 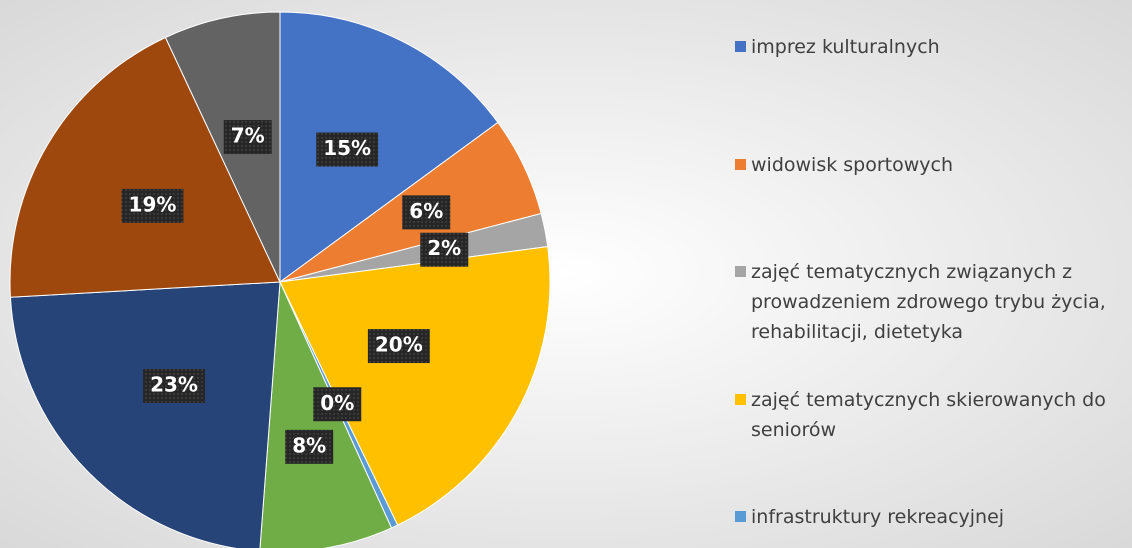 I want to click on legend-line: prowadzeniem zdrowego trybu życia,, so click(x=928, y=302).